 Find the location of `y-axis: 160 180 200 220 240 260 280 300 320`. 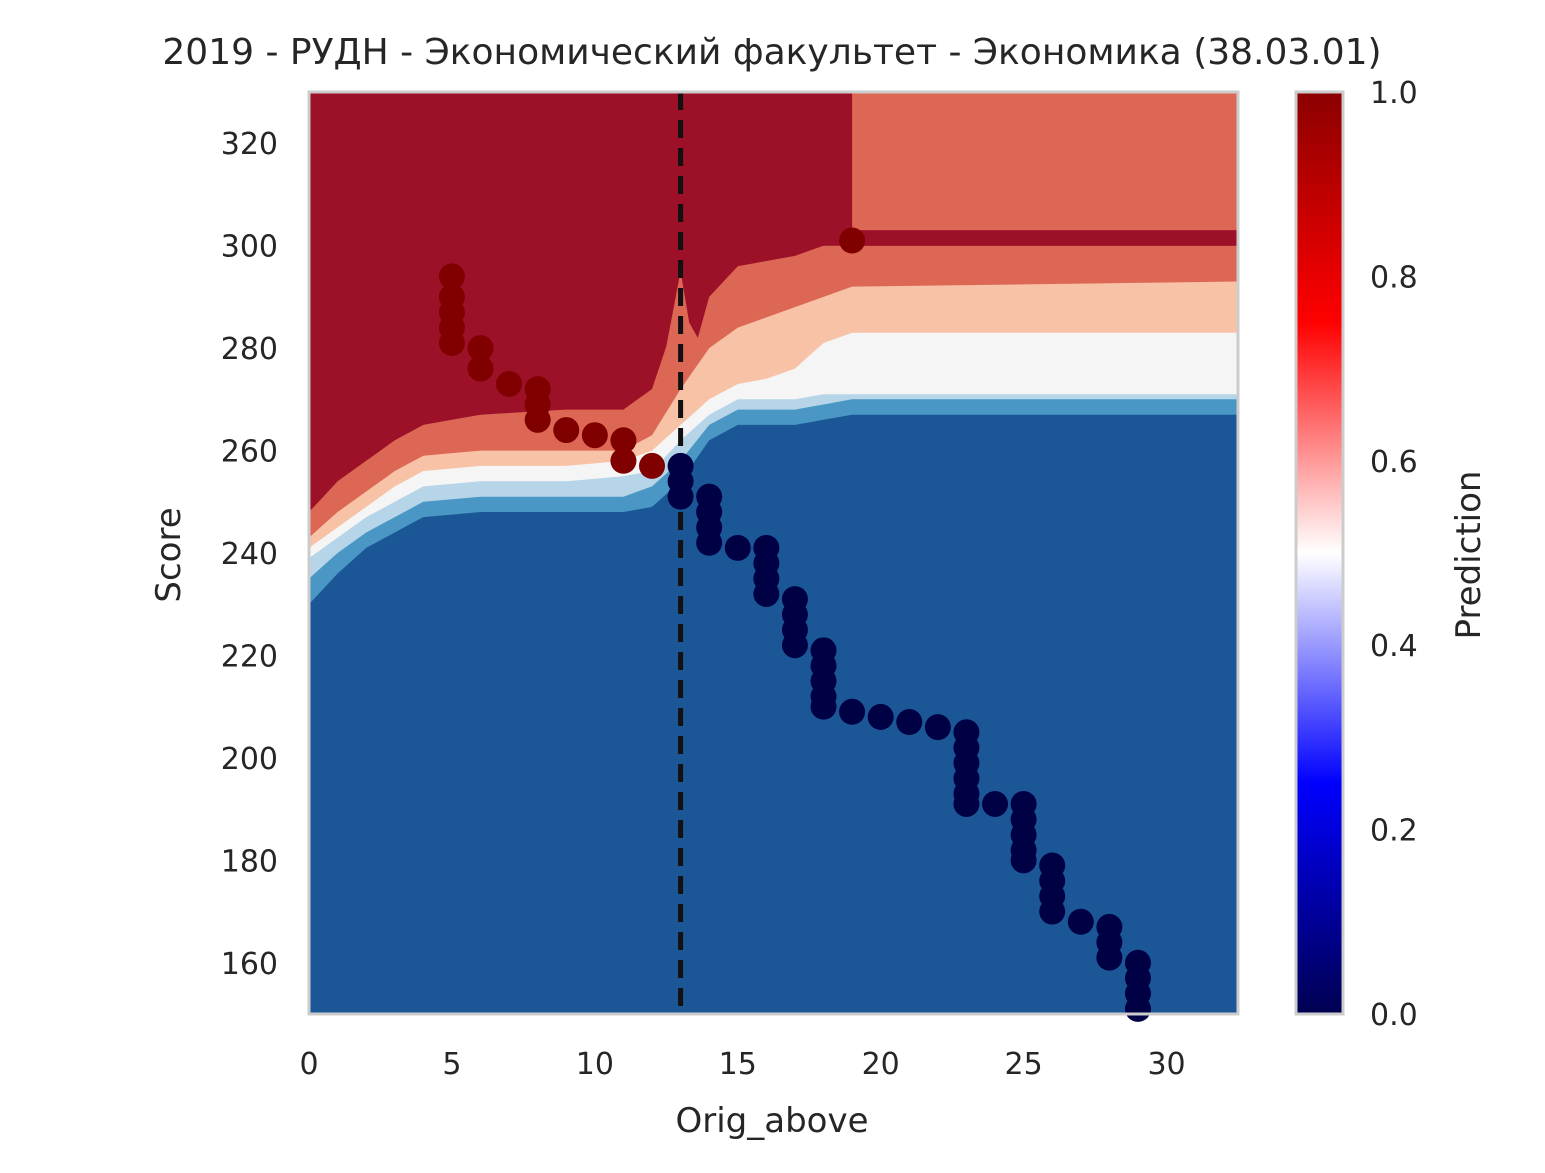

y-axis: 160 180 200 220 240 260 280 300 320 is located at coordinates (249, 554).